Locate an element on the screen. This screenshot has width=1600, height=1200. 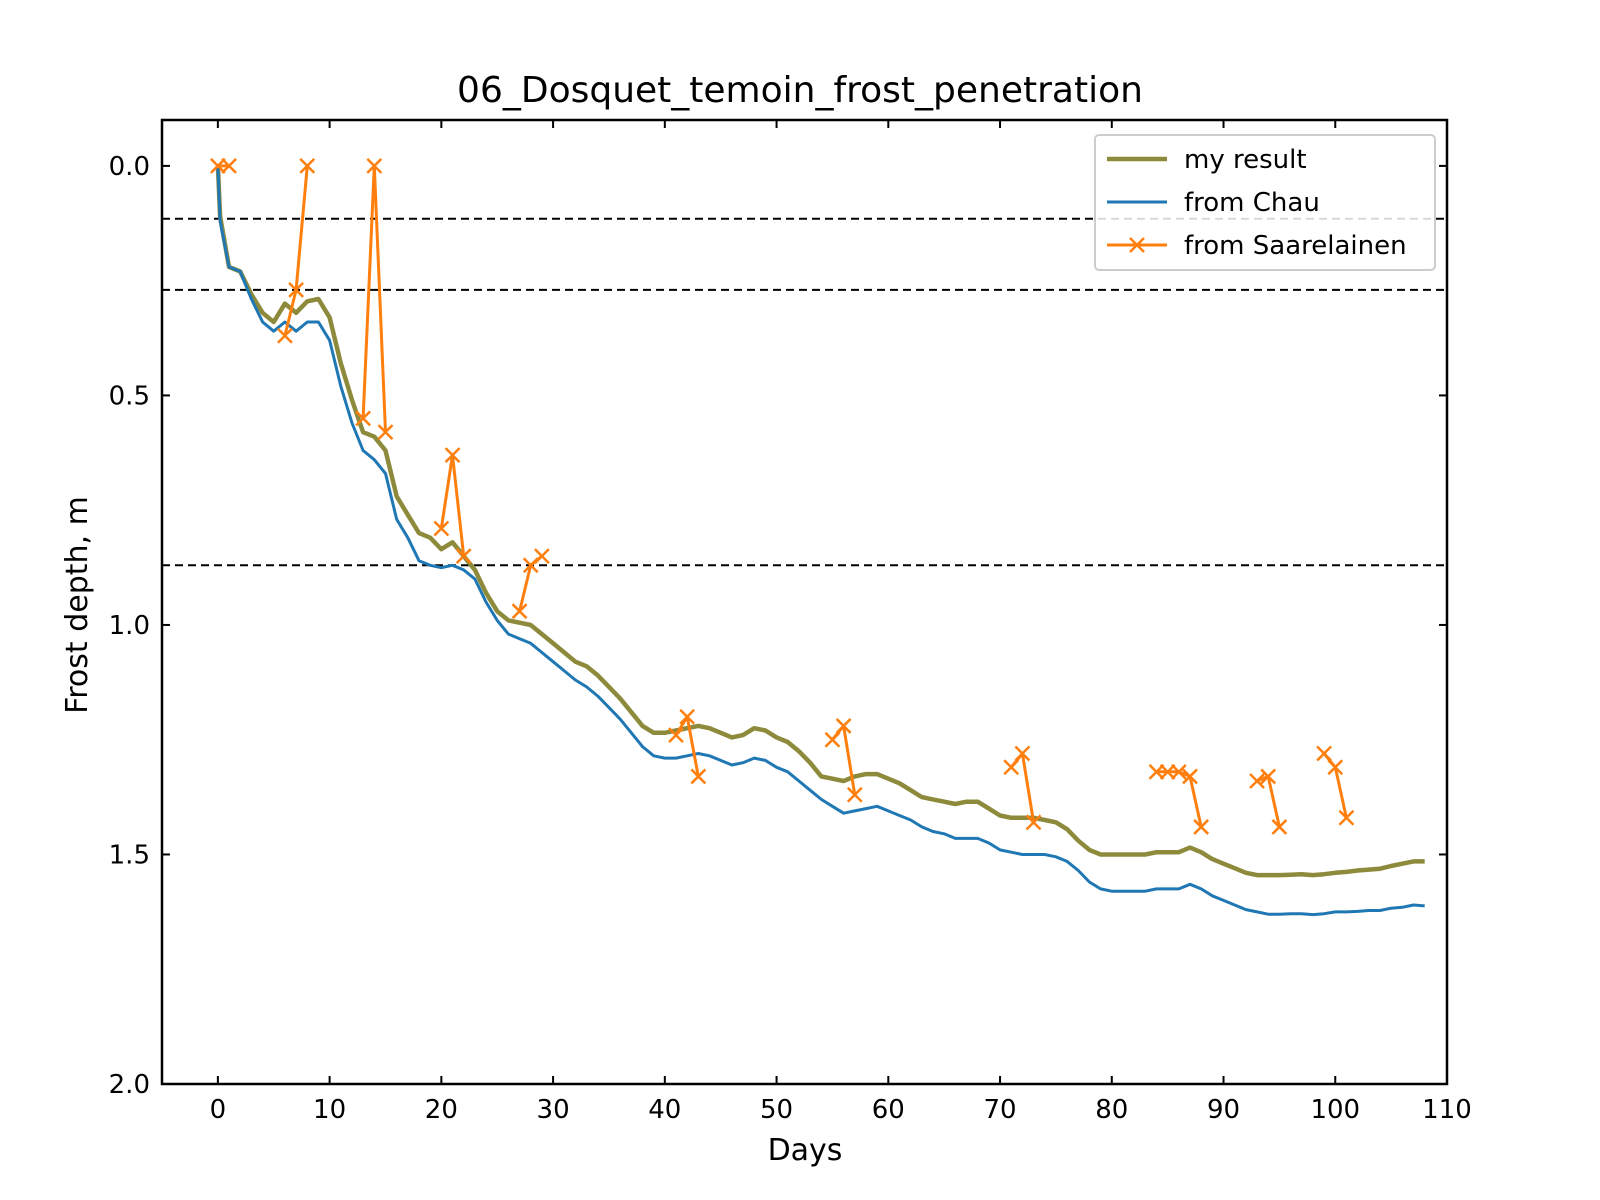
x-tick-label: 50 is located at coordinates (776, 1110).